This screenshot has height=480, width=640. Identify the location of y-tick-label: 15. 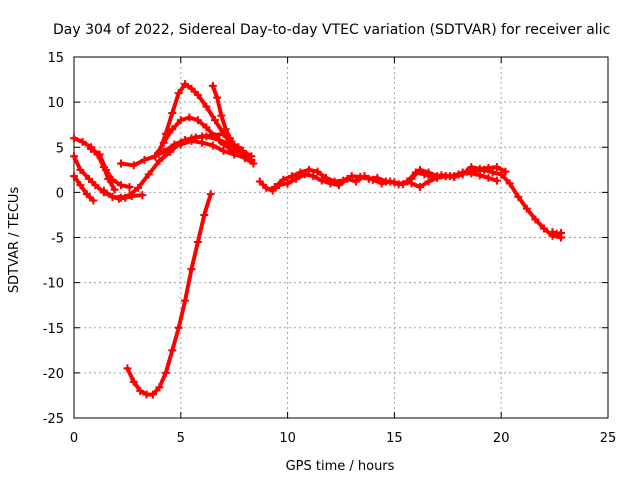
(55, 58).